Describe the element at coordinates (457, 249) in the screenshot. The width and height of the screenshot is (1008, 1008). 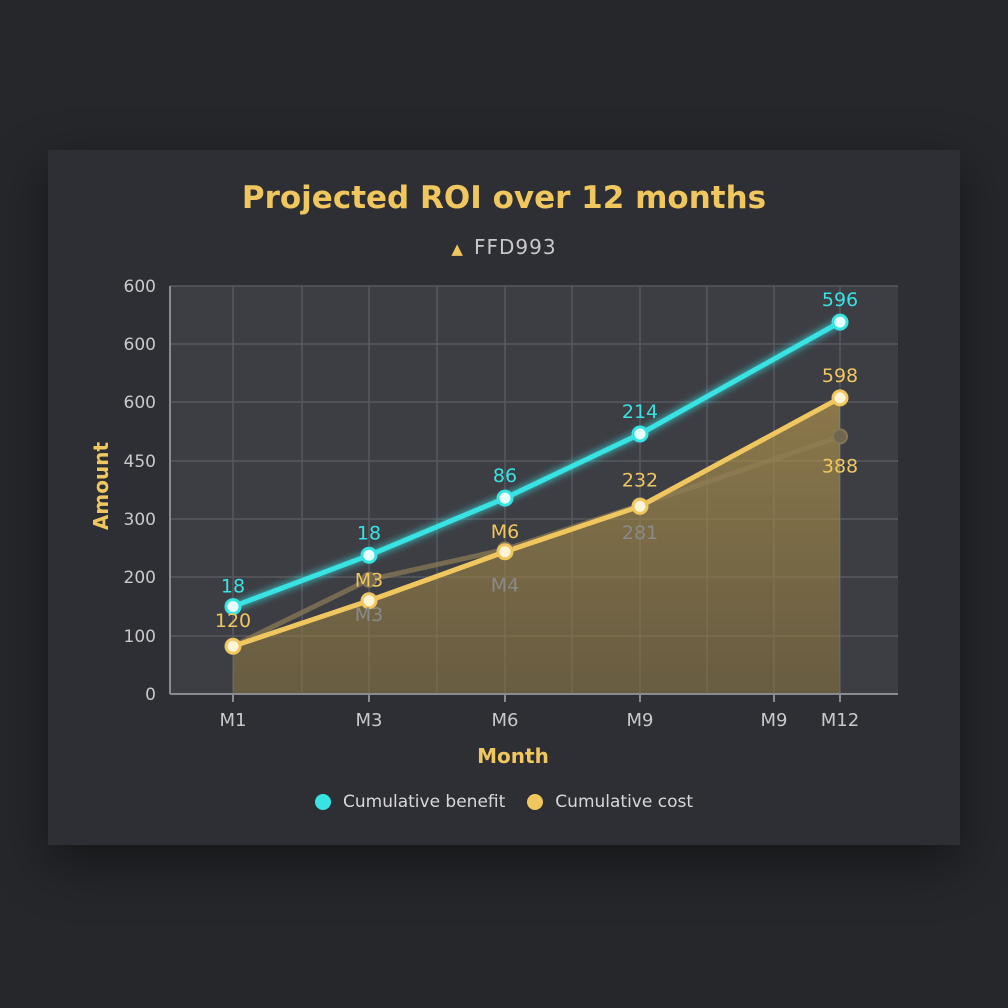
I see `triangle-icon: ▲` at that location.